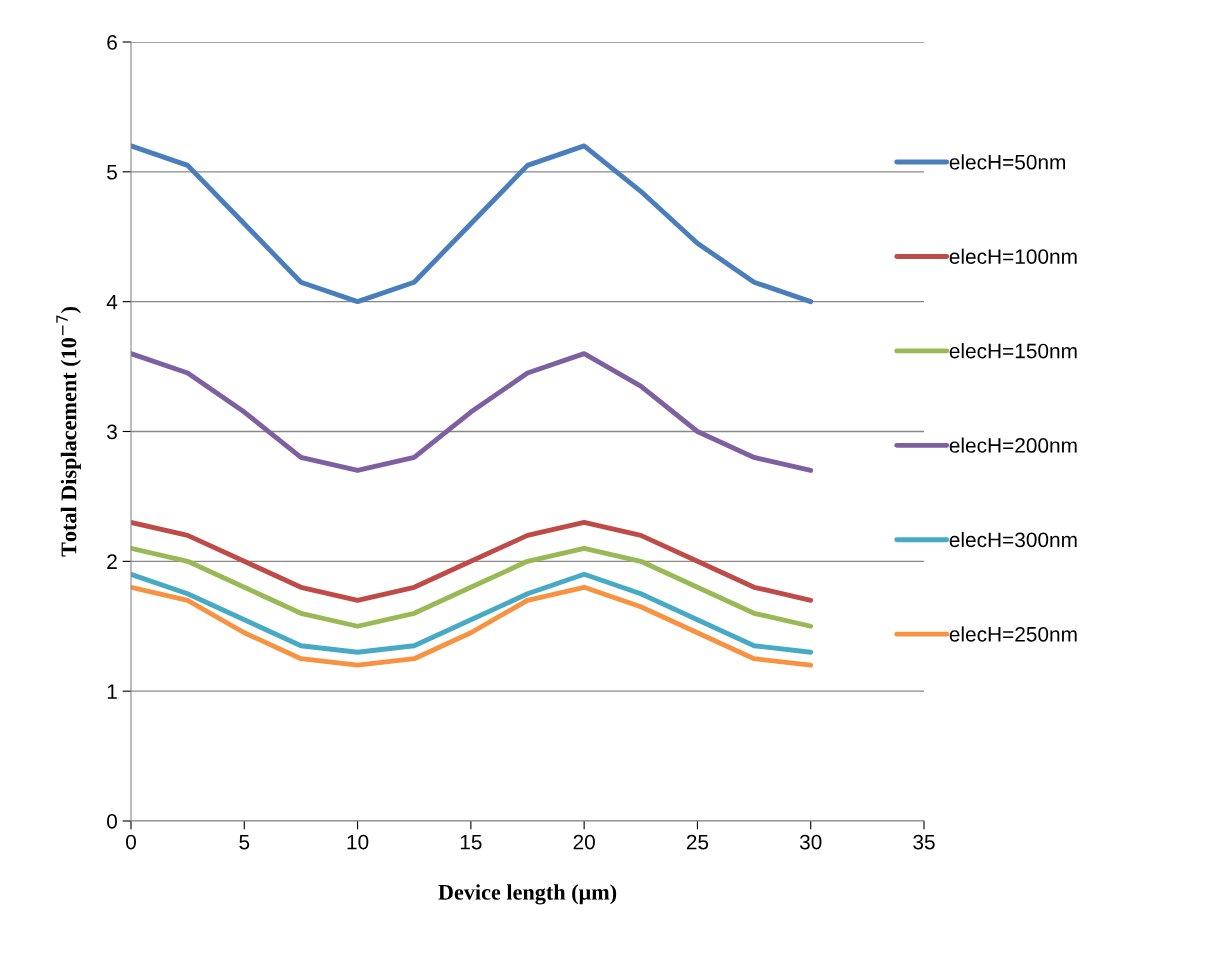 Image resolution: width=1214 pixels, height=959 pixels. Describe the element at coordinates (112, 561) in the screenshot. I see `y-tick-label: 2` at that location.